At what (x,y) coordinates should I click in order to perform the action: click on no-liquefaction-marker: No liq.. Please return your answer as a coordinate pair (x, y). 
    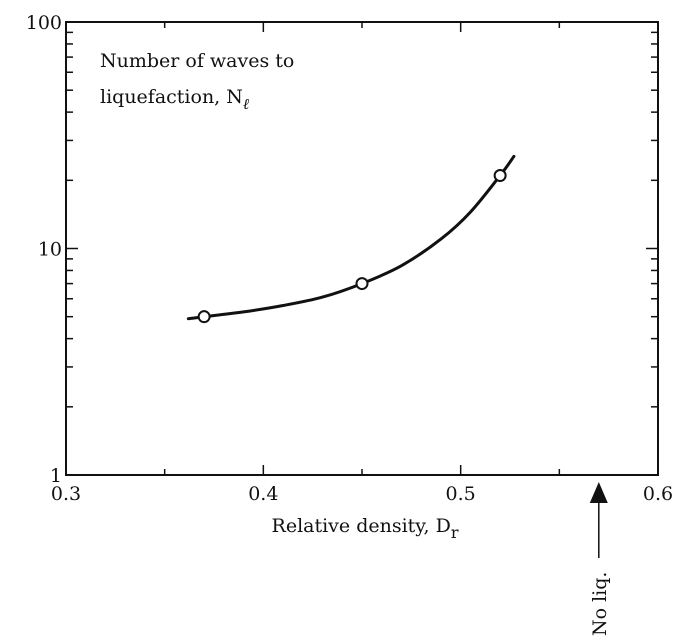
    Looking at the image, I should click on (600, 559).